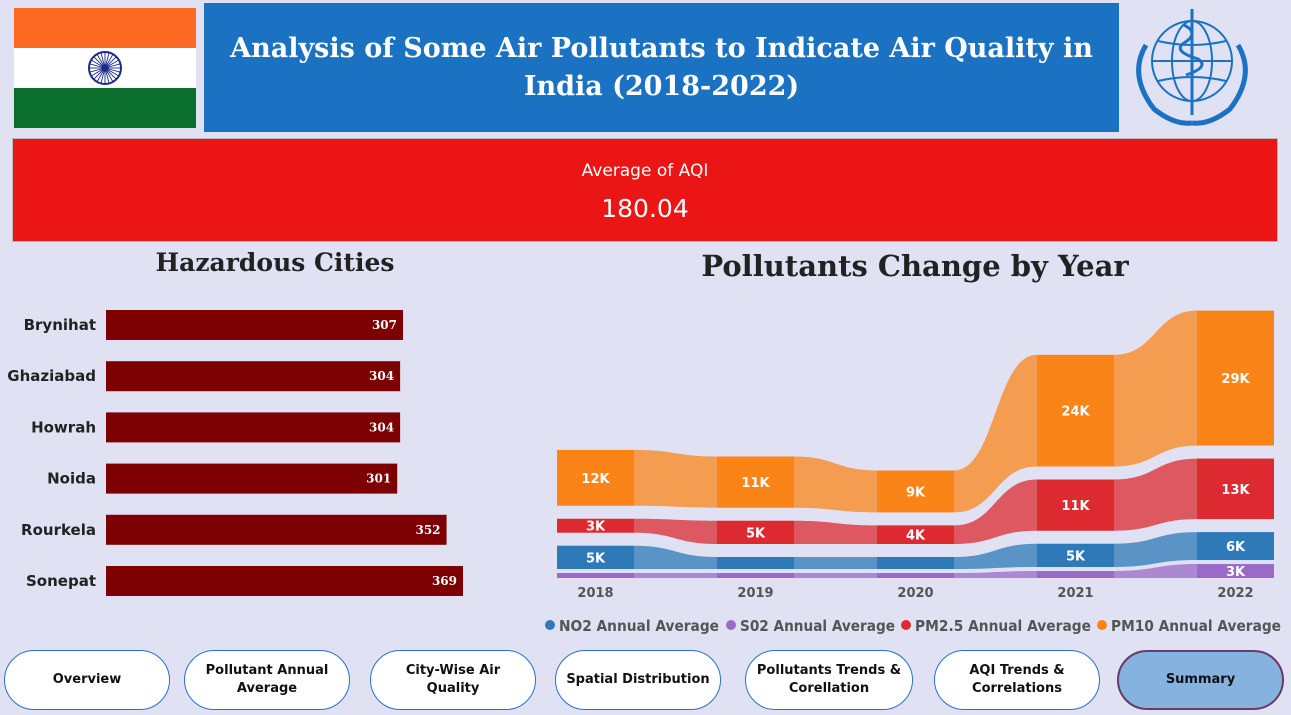 The image size is (1291, 715). What do you see at coordinates (384, 325) in the screenshot?
I see `bar-value-label: 307` at bounding box center [384, 325].